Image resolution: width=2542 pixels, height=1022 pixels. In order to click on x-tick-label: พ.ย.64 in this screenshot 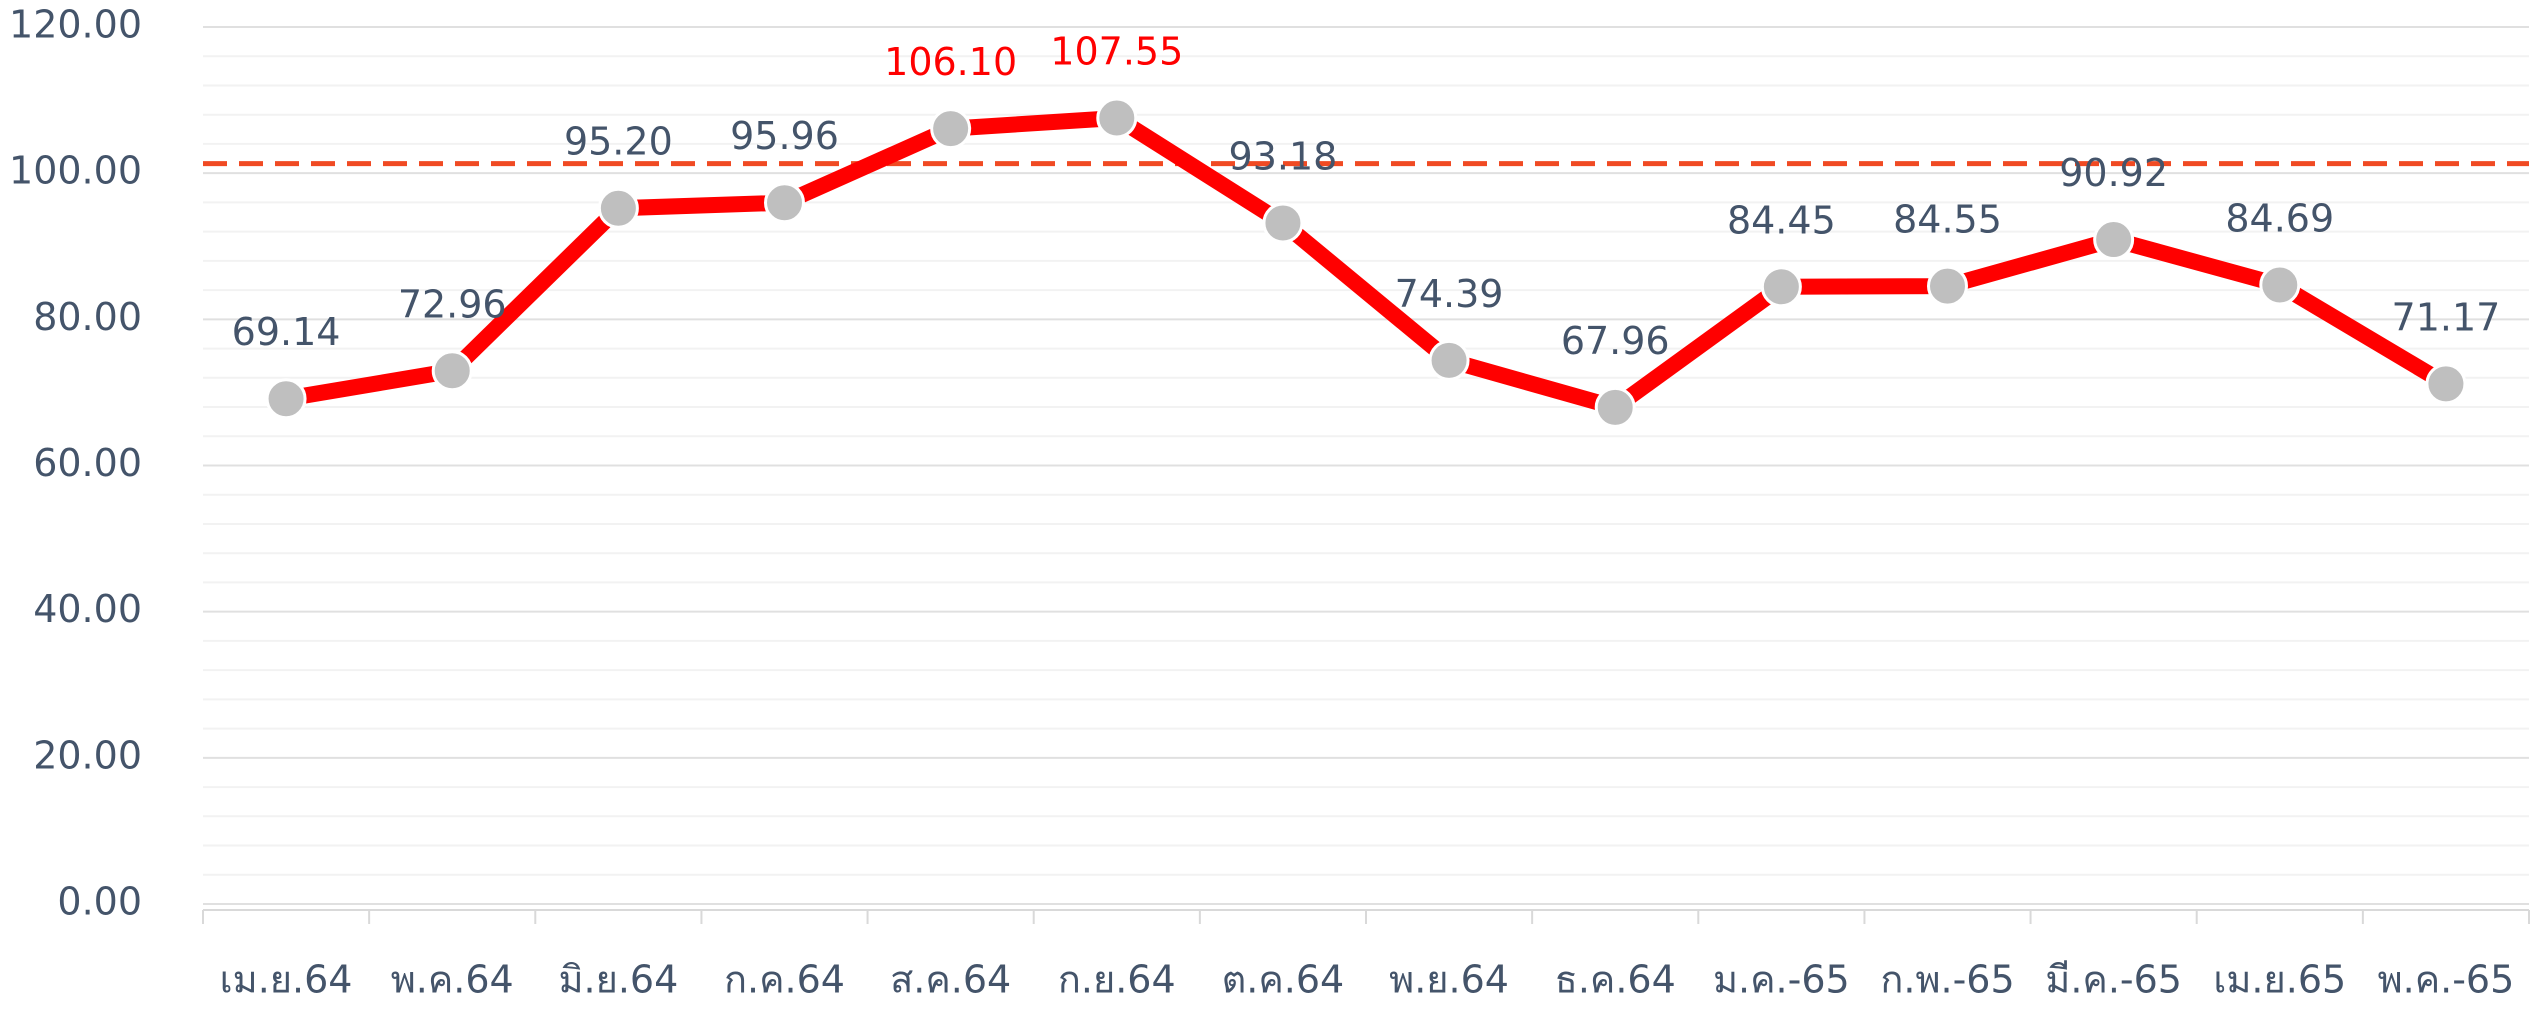, I will do `click(1449, 980)`.